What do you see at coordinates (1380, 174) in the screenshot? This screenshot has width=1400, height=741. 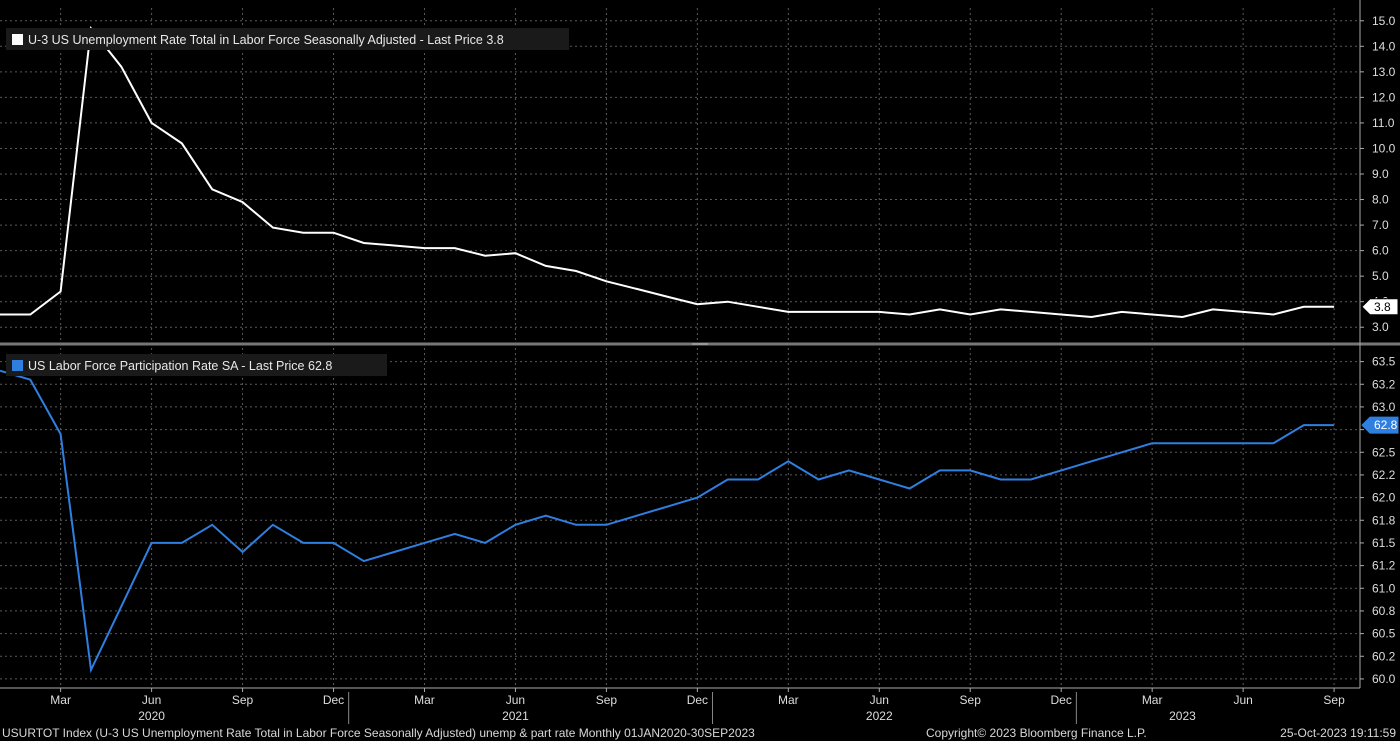 I see `y-tick-label: 9.0` at bounding box center [1380, 174].